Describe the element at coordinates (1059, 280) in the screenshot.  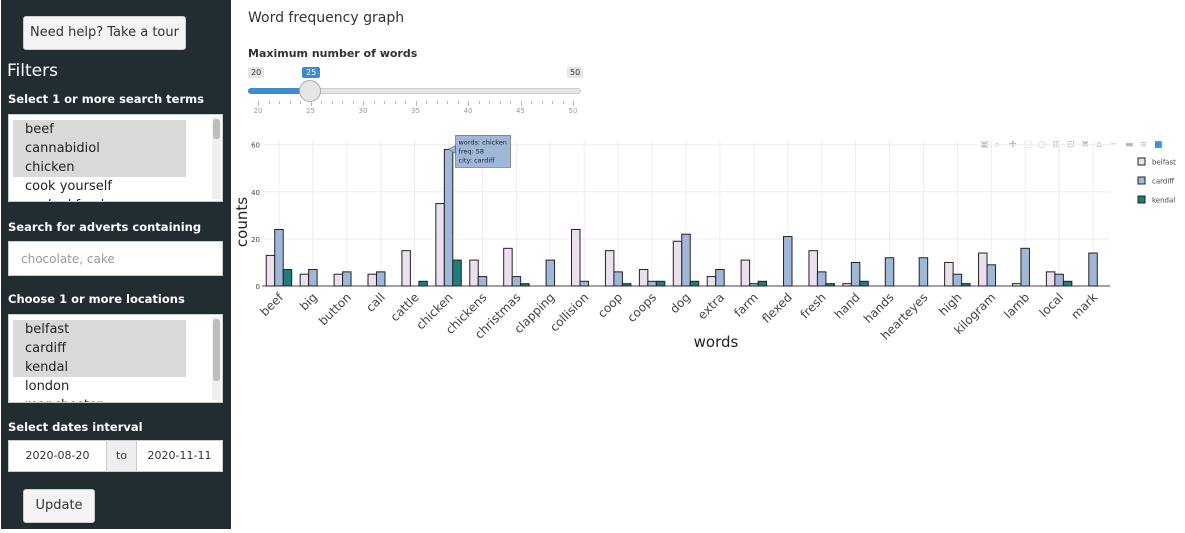
I see `bar-cardiff-local` at that location.